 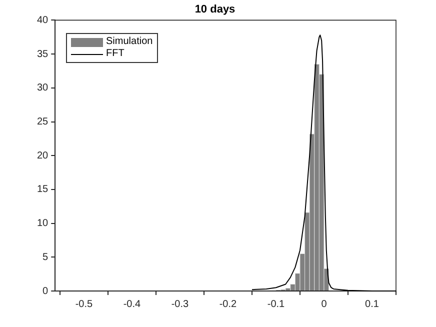 I want to click on x-tick-label: -0.3, so click(x=180, y=304).